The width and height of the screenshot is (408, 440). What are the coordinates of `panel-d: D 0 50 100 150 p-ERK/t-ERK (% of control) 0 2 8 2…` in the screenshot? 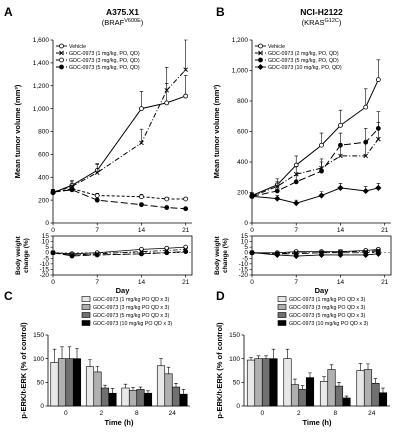 It's located at (302, 358).